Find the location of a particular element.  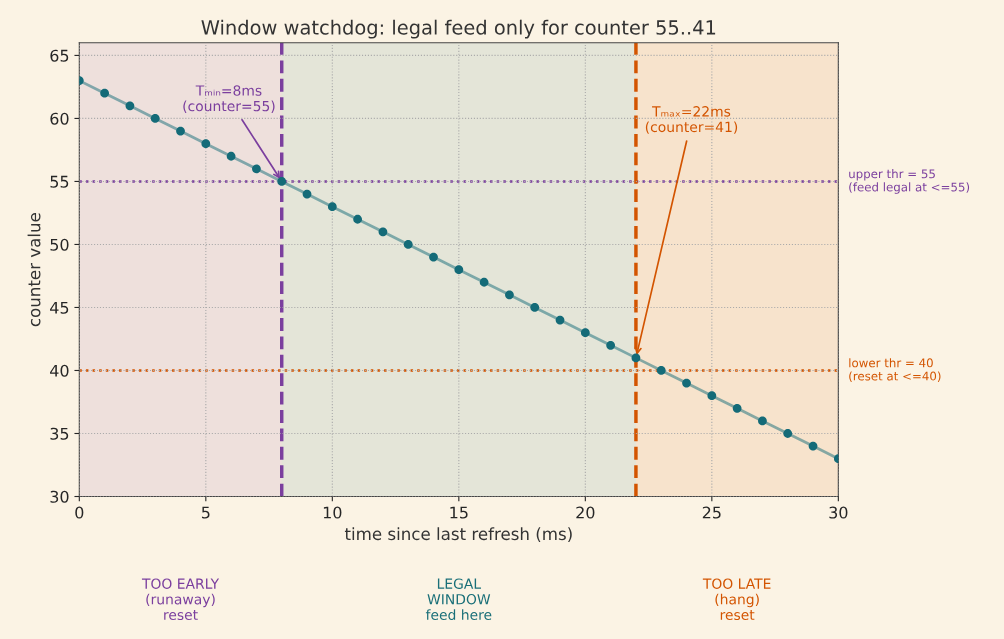

x-tick-label: 0 is located at coordinates (79, 512).